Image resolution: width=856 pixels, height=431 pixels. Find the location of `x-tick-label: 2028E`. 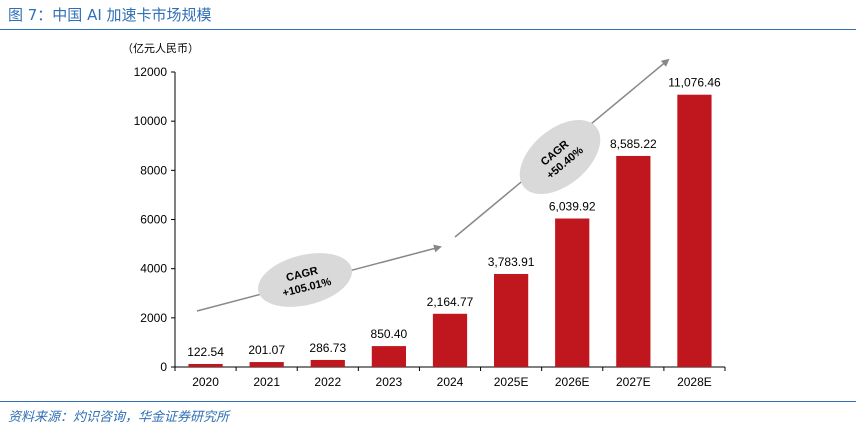

x-tick-label: 2028E is located at coordinates (694, 382).